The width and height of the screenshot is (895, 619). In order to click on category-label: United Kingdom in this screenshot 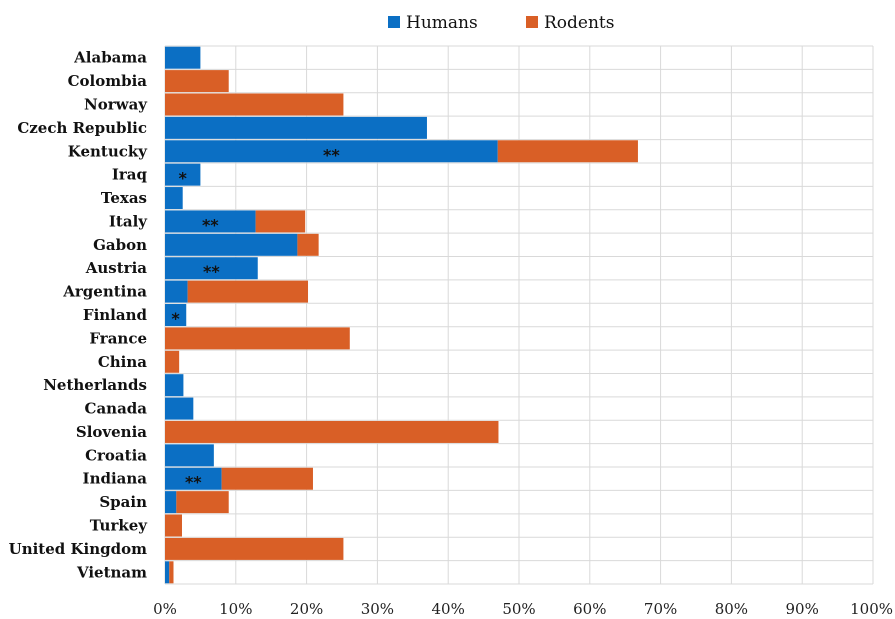, I will do `click(78, 549)`.